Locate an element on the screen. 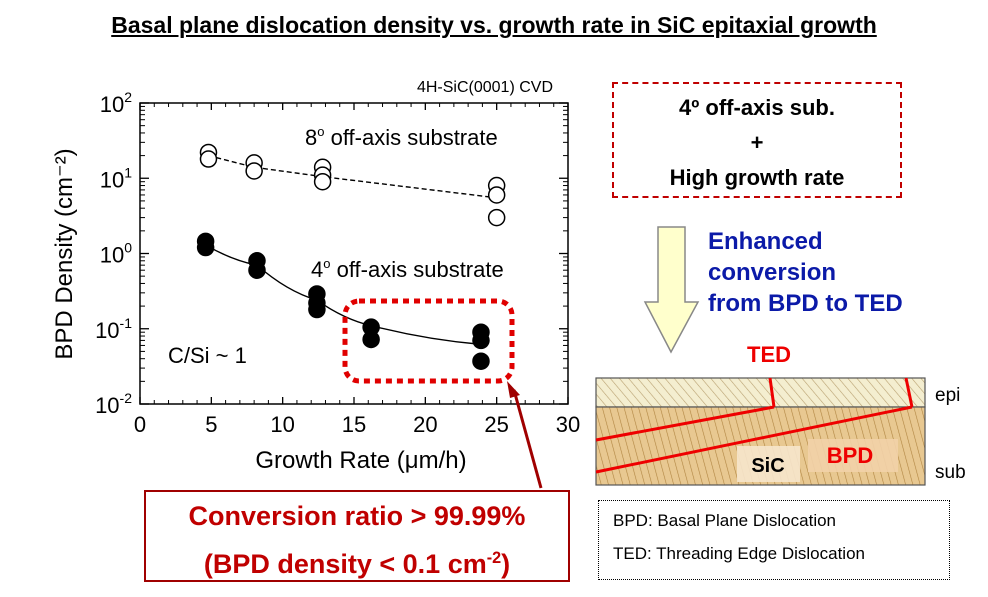 The height and width of the screenshot is (597, 988). y-tick-label: 10⁰ is located at coordinates (116, 254).